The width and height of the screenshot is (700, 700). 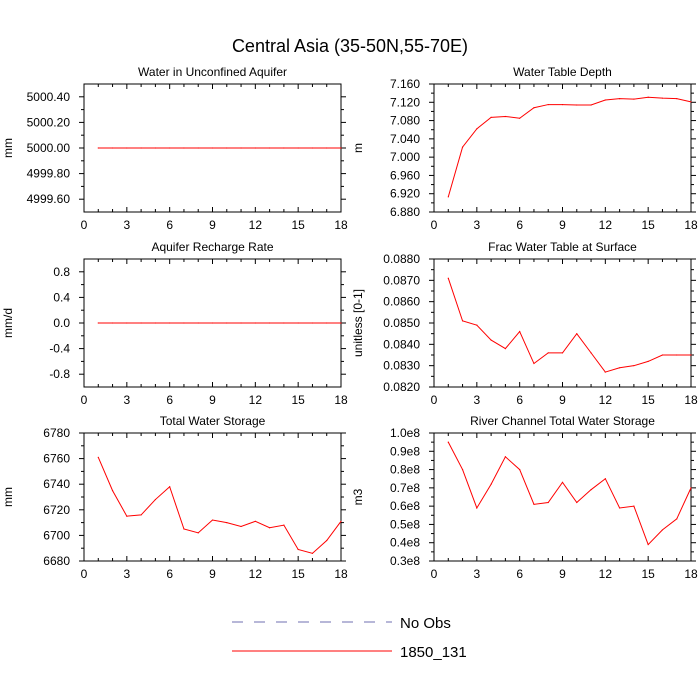 I want to click on y-tick-label: -0.4, so click(x=59, y=349).